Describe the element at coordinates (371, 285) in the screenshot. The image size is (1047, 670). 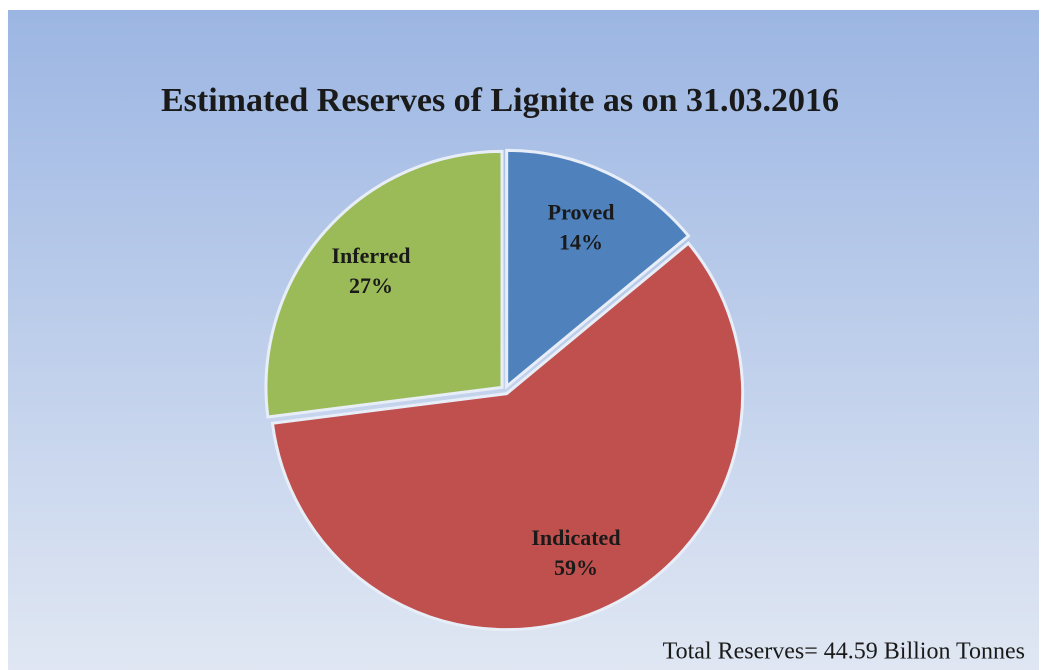
I see `slice-value-label: 27%` at that location.